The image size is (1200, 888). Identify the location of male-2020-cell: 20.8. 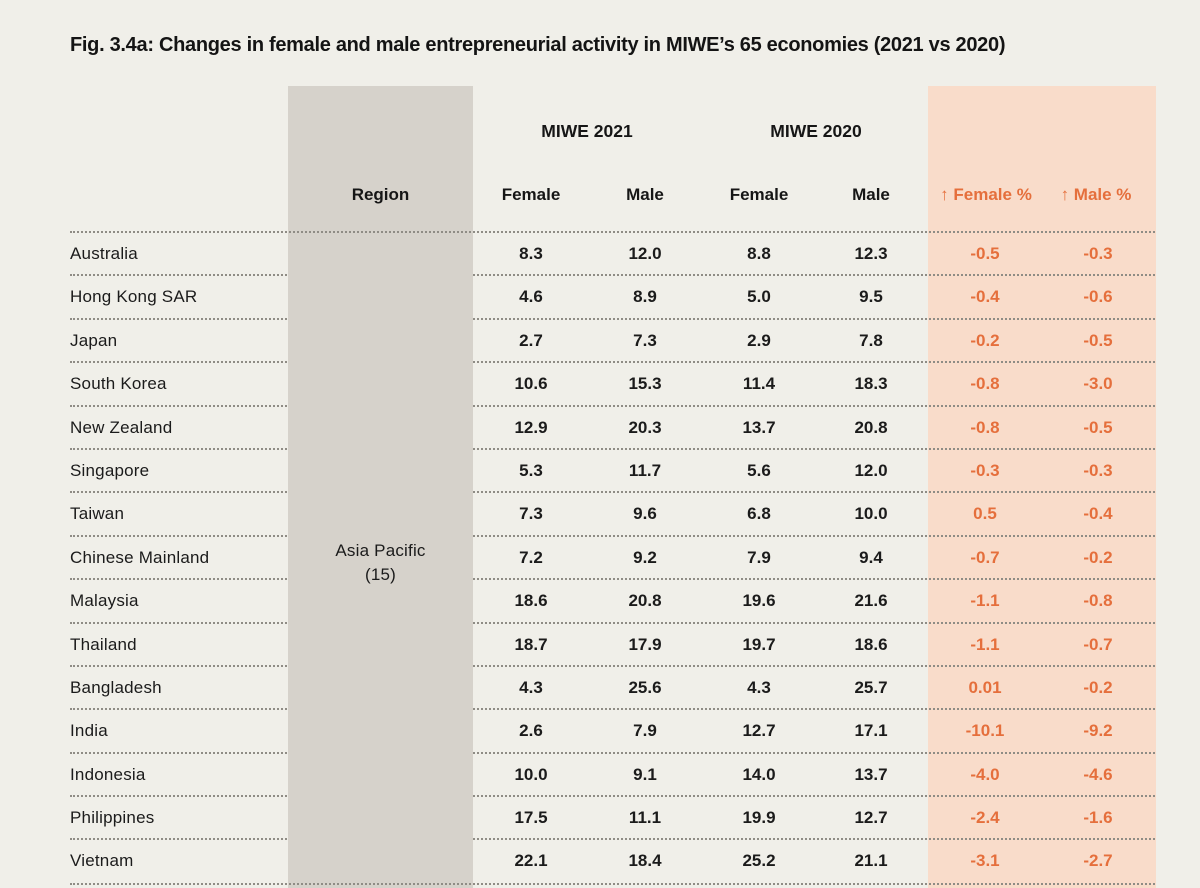
(871, 427).